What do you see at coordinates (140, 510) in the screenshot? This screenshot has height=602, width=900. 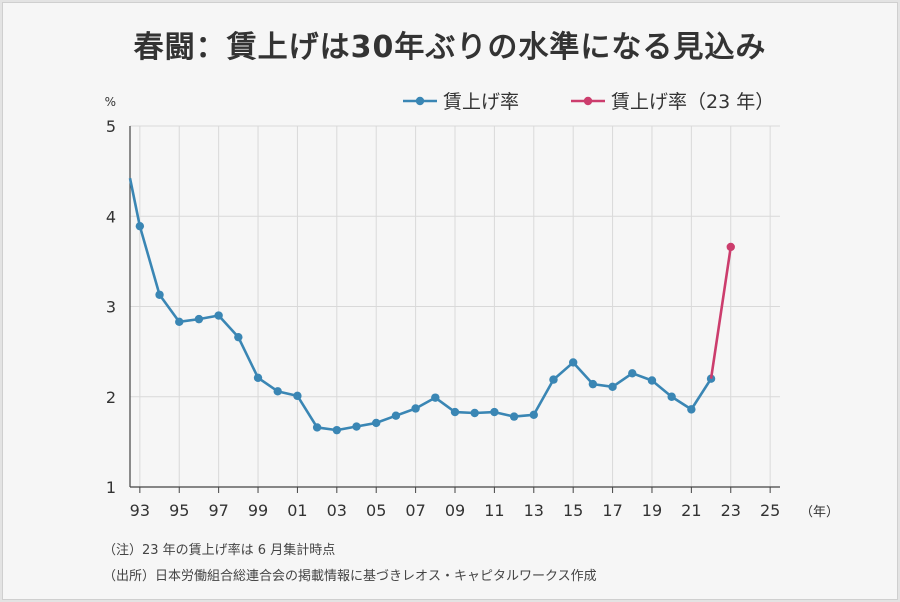 I see `x-tick-label: 93` at bounding box center [140, 510].